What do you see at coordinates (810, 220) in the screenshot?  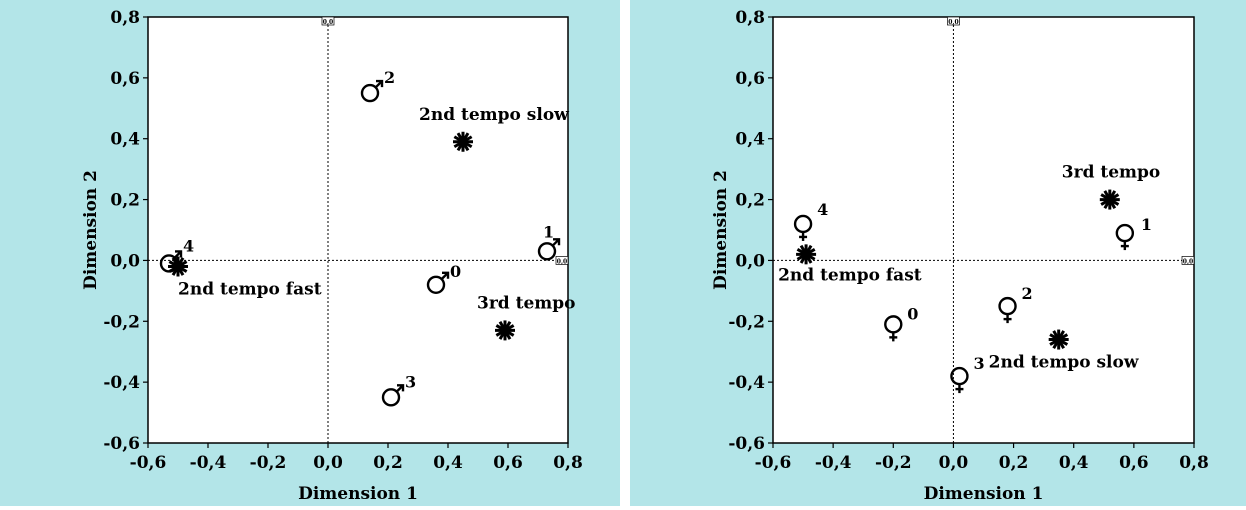 I see `group-point: 4` at bounding box center [810, 220].